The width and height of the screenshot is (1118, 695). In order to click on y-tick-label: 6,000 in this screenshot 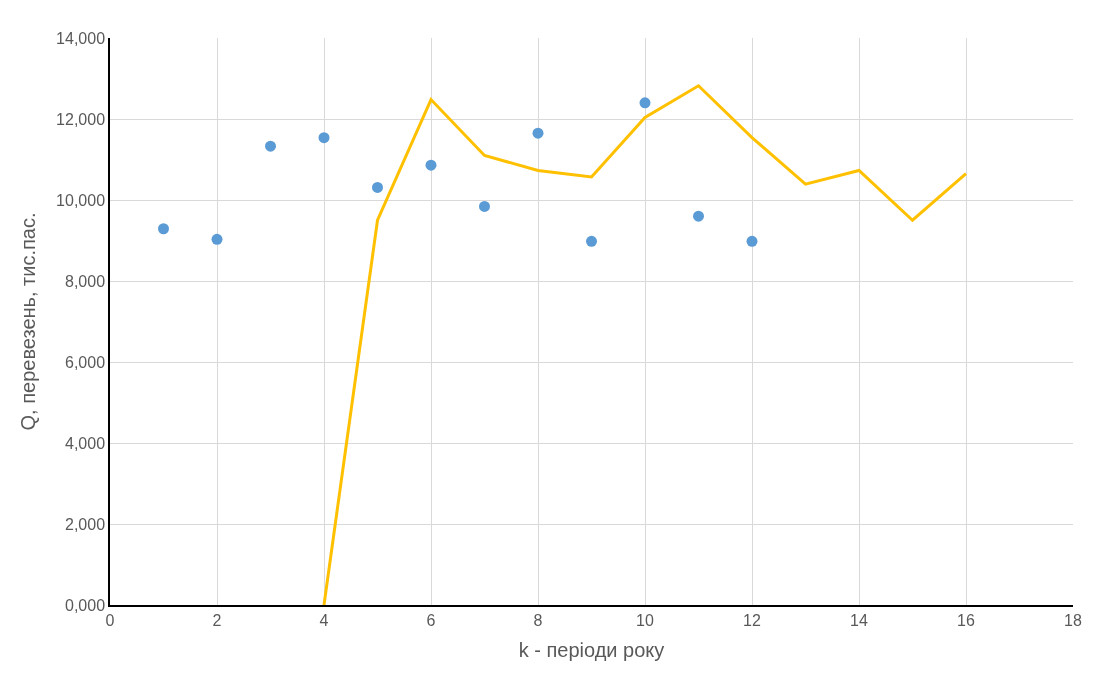, I will do `click(85, 362)`.